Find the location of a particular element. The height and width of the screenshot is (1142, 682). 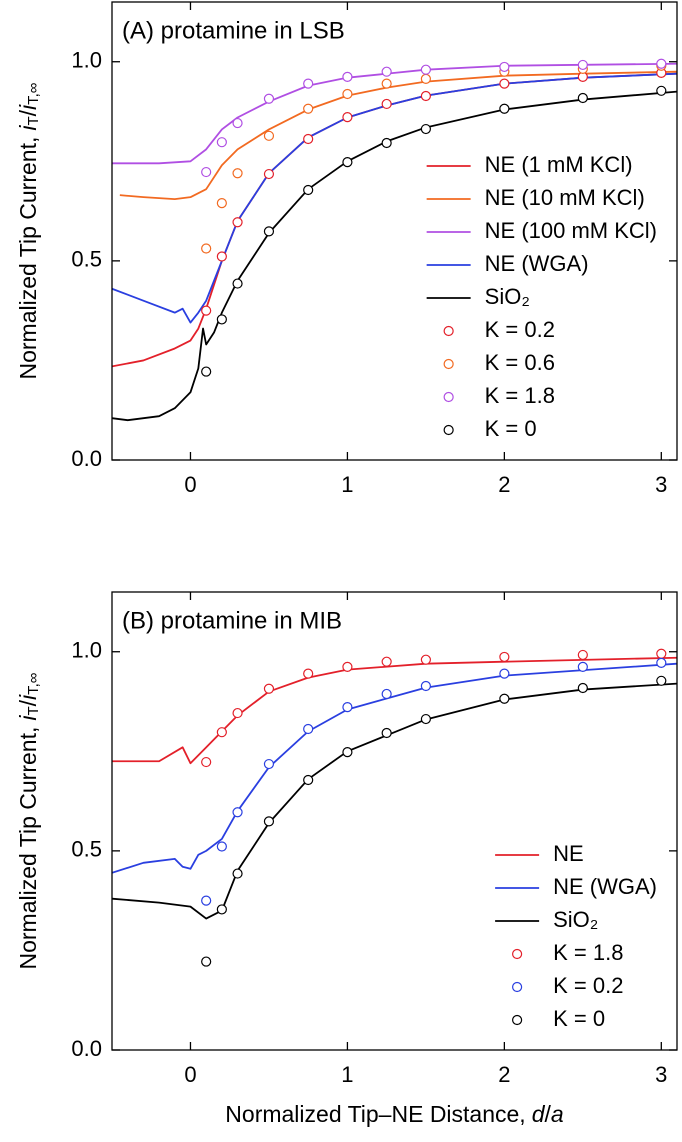

x-axis-label: Normalized Tip–NE Distance, d/a is located at coordinates (394, 1114).